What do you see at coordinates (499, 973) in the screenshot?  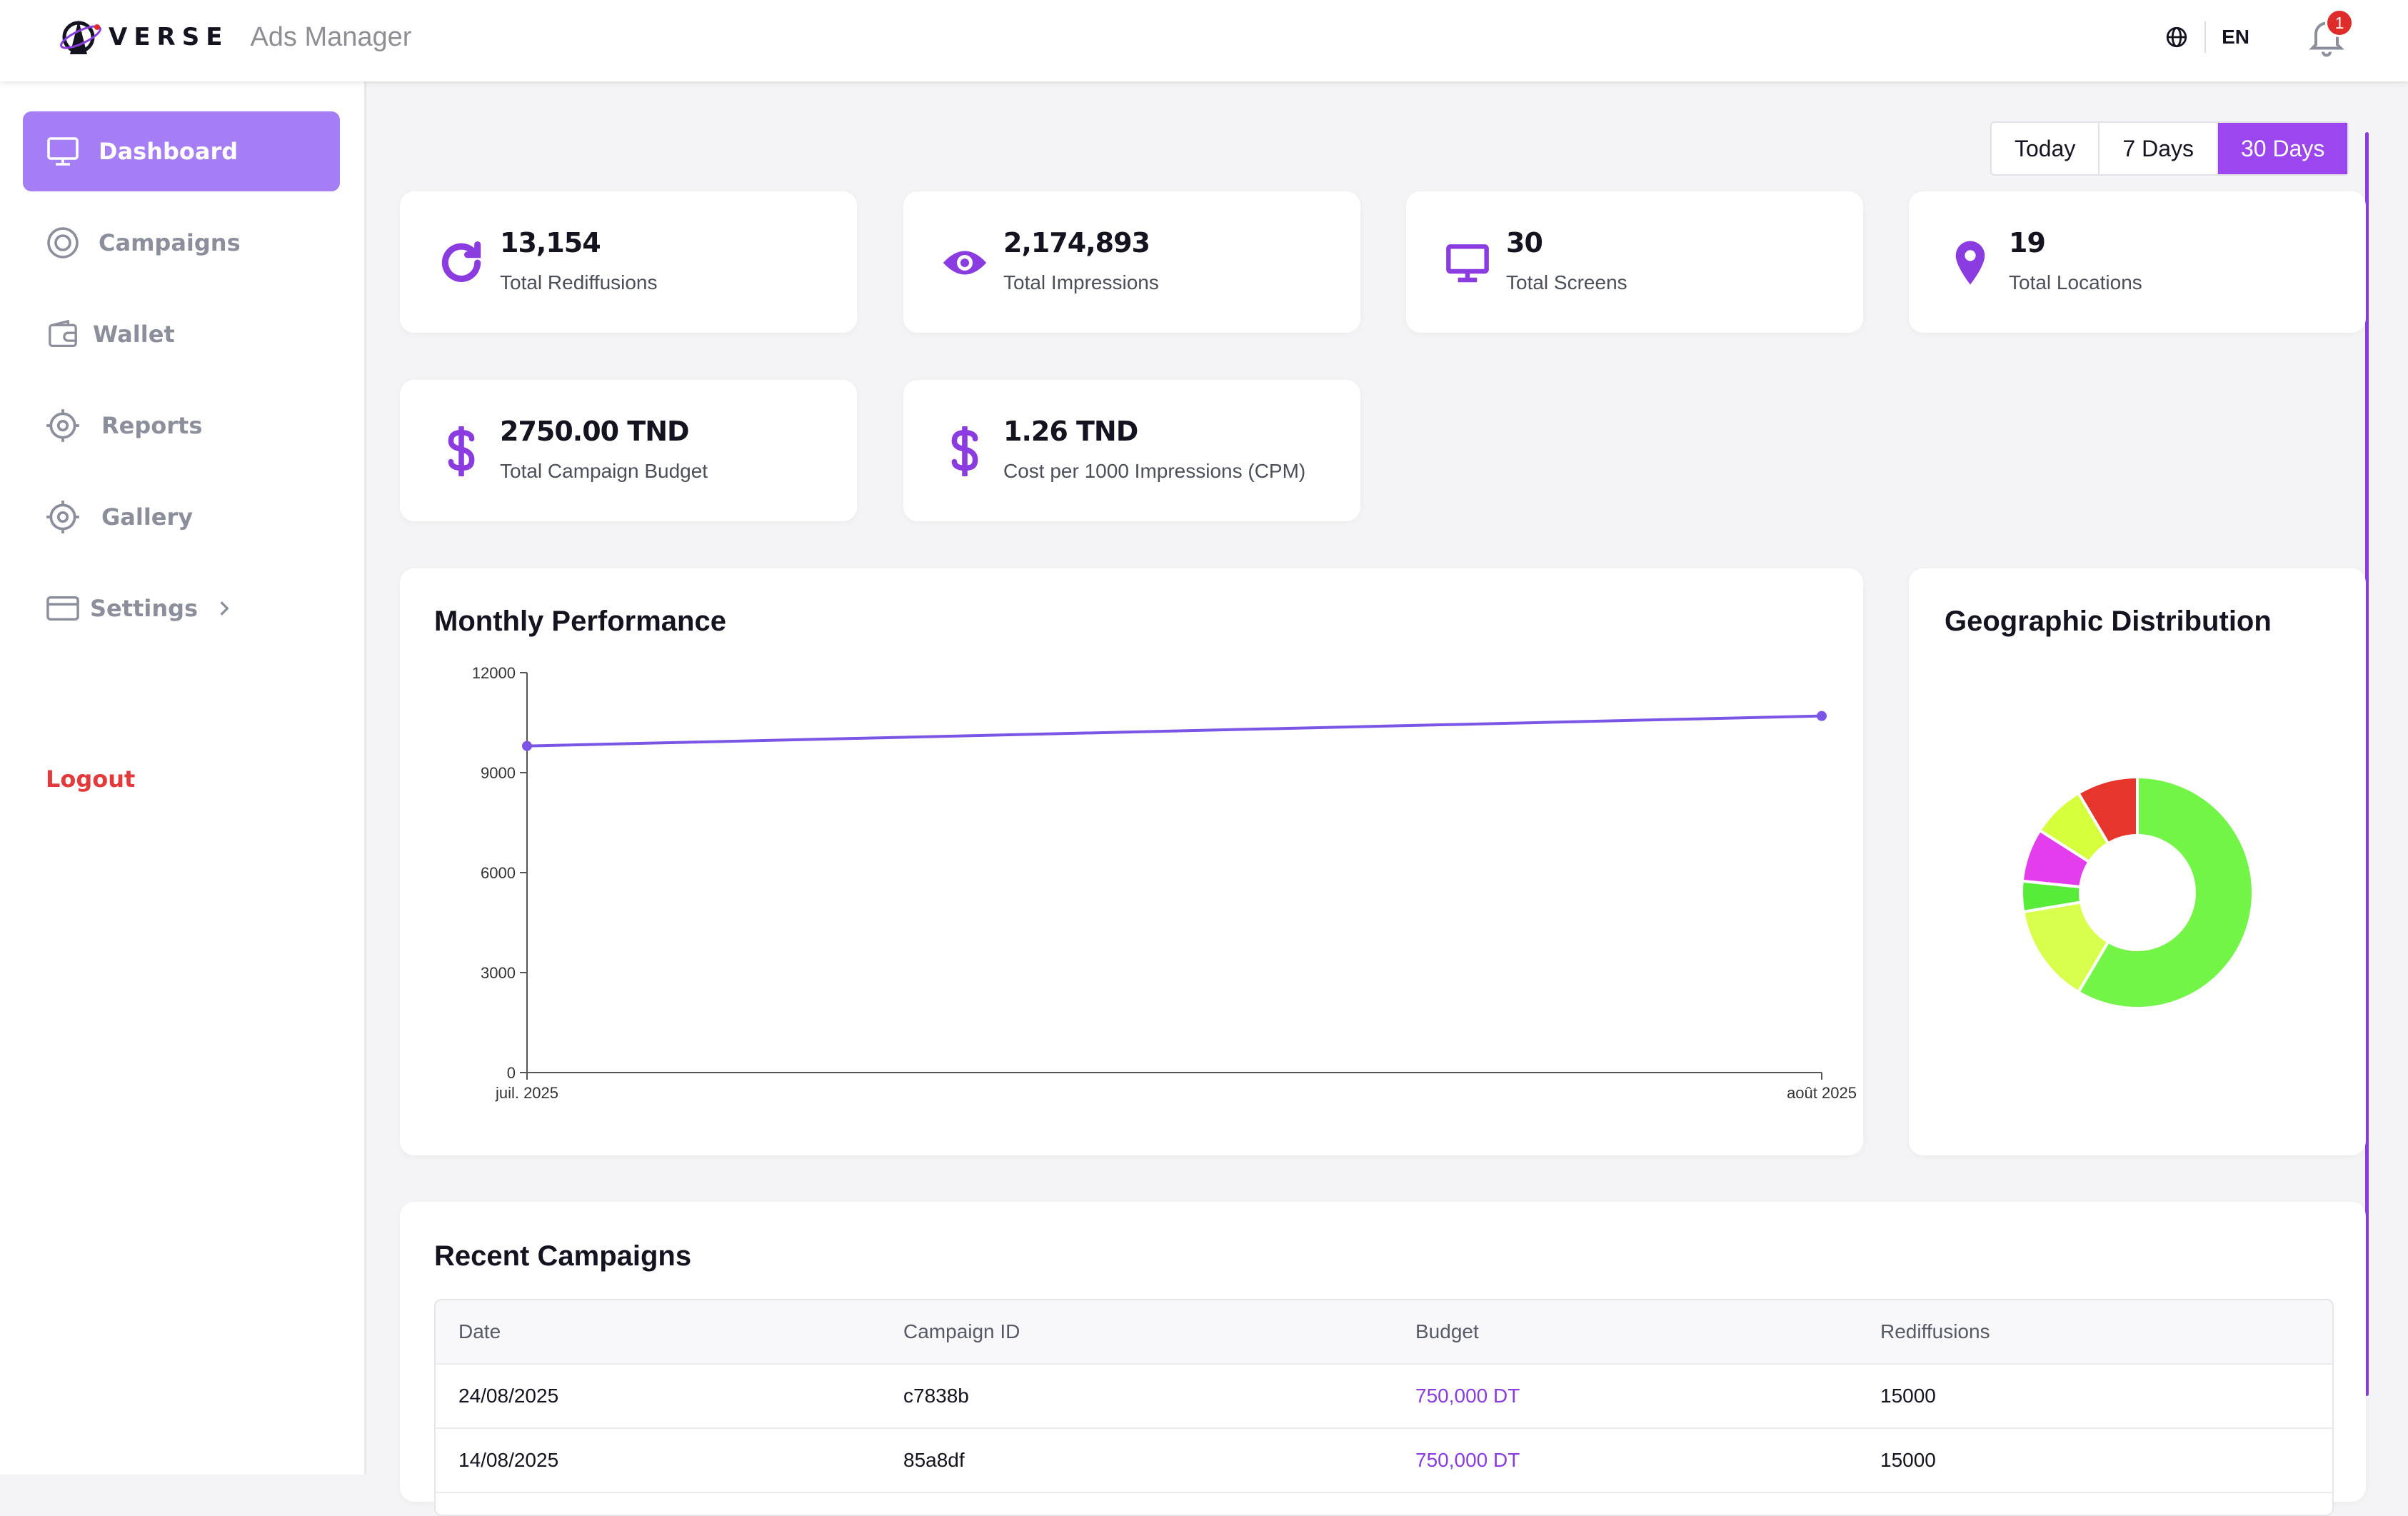 I see `y-tick-label: 3000` at bounding box center [499, 973].